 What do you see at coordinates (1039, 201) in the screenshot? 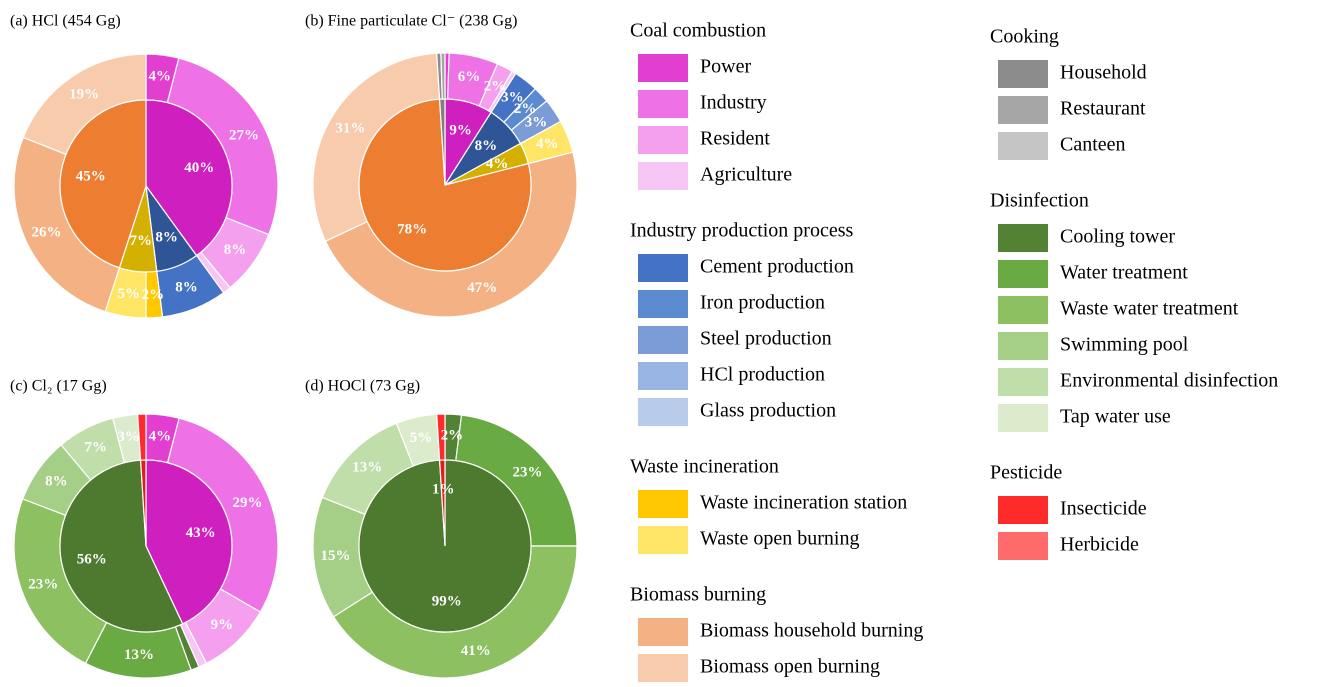
I see `legend-group-title: Disinfection` at bounding box center [1039, 201].